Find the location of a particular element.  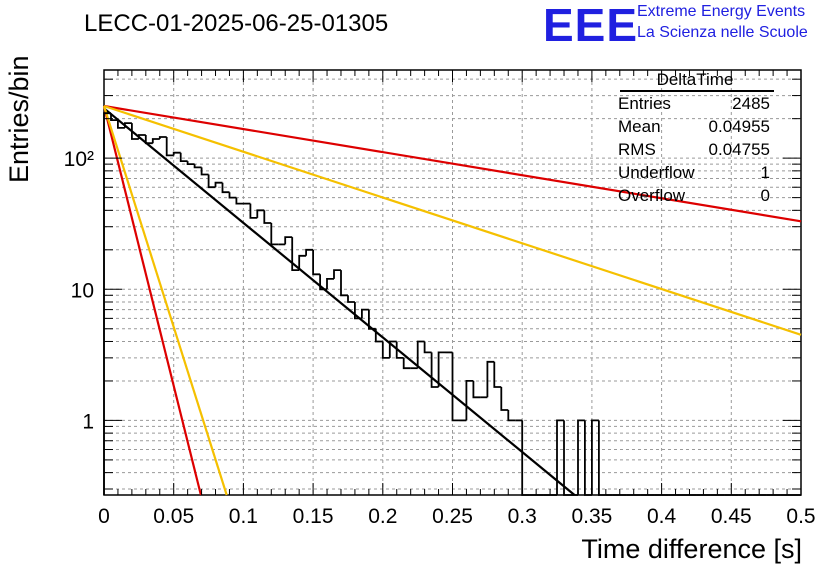

x-tick-label: 0.4 is located at coordinates (662, 516).